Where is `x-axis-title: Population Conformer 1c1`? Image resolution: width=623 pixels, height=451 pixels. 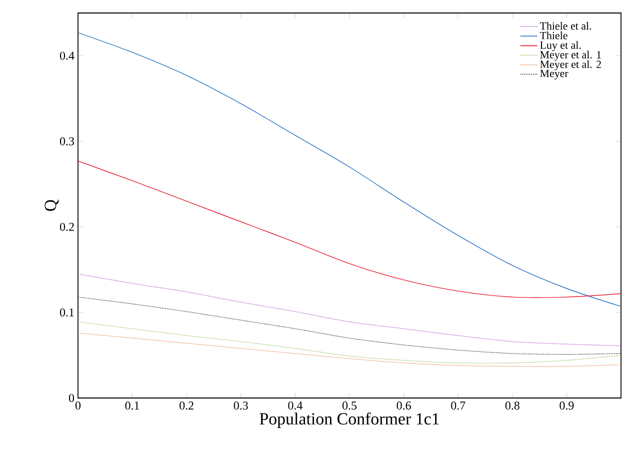
x-axis-title: Population Conformer 1c1 is located at coordinates (349, 420).